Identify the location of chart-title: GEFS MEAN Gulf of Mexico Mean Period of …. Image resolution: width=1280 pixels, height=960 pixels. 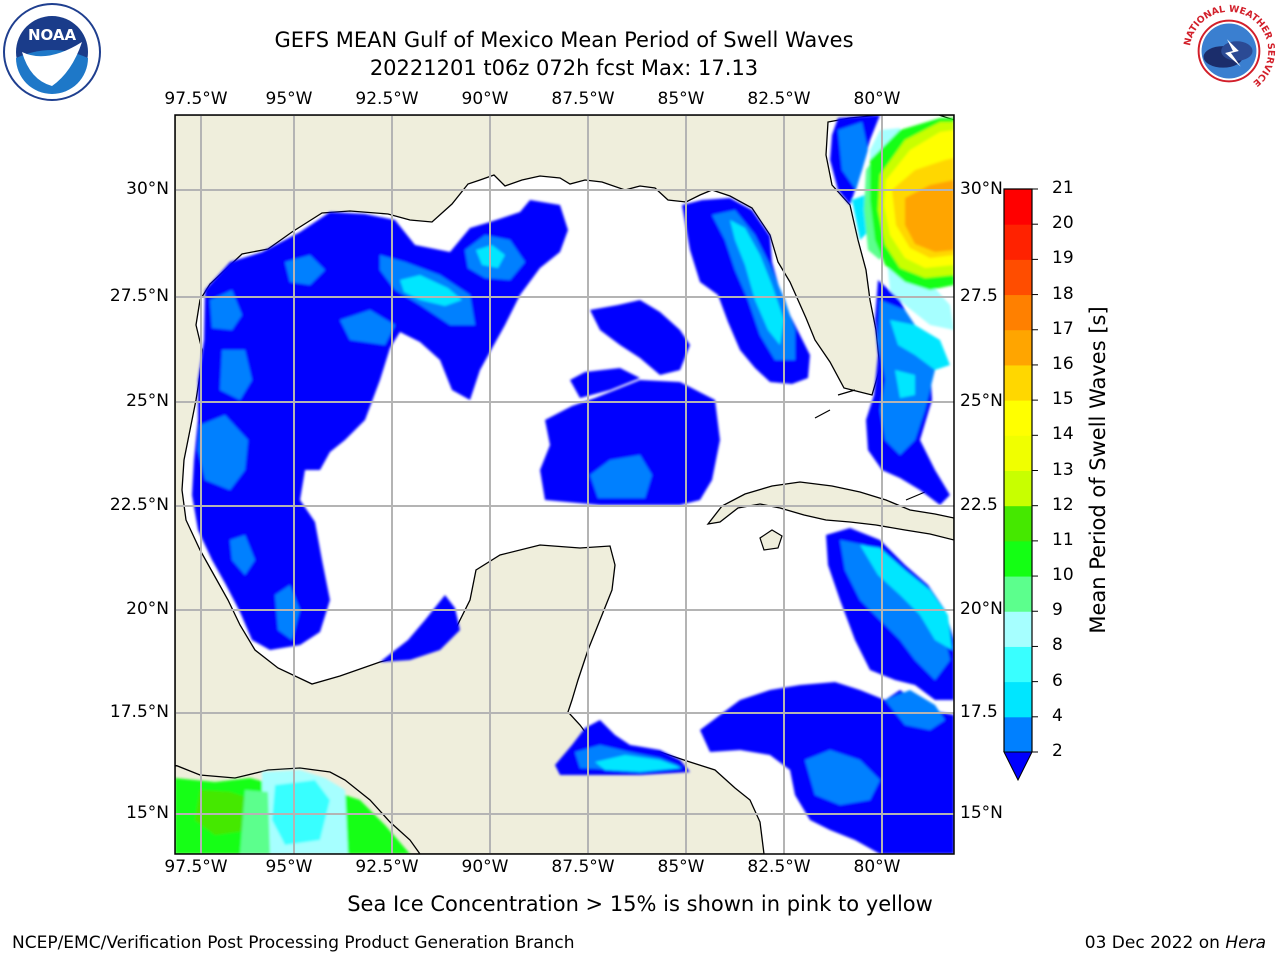
(564, 40).